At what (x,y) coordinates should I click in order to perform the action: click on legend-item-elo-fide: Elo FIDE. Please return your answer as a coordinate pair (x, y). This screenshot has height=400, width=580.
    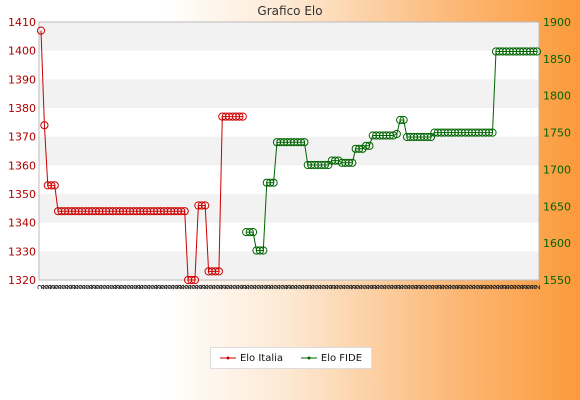
    Looking at the image, I should click on (331, 358).